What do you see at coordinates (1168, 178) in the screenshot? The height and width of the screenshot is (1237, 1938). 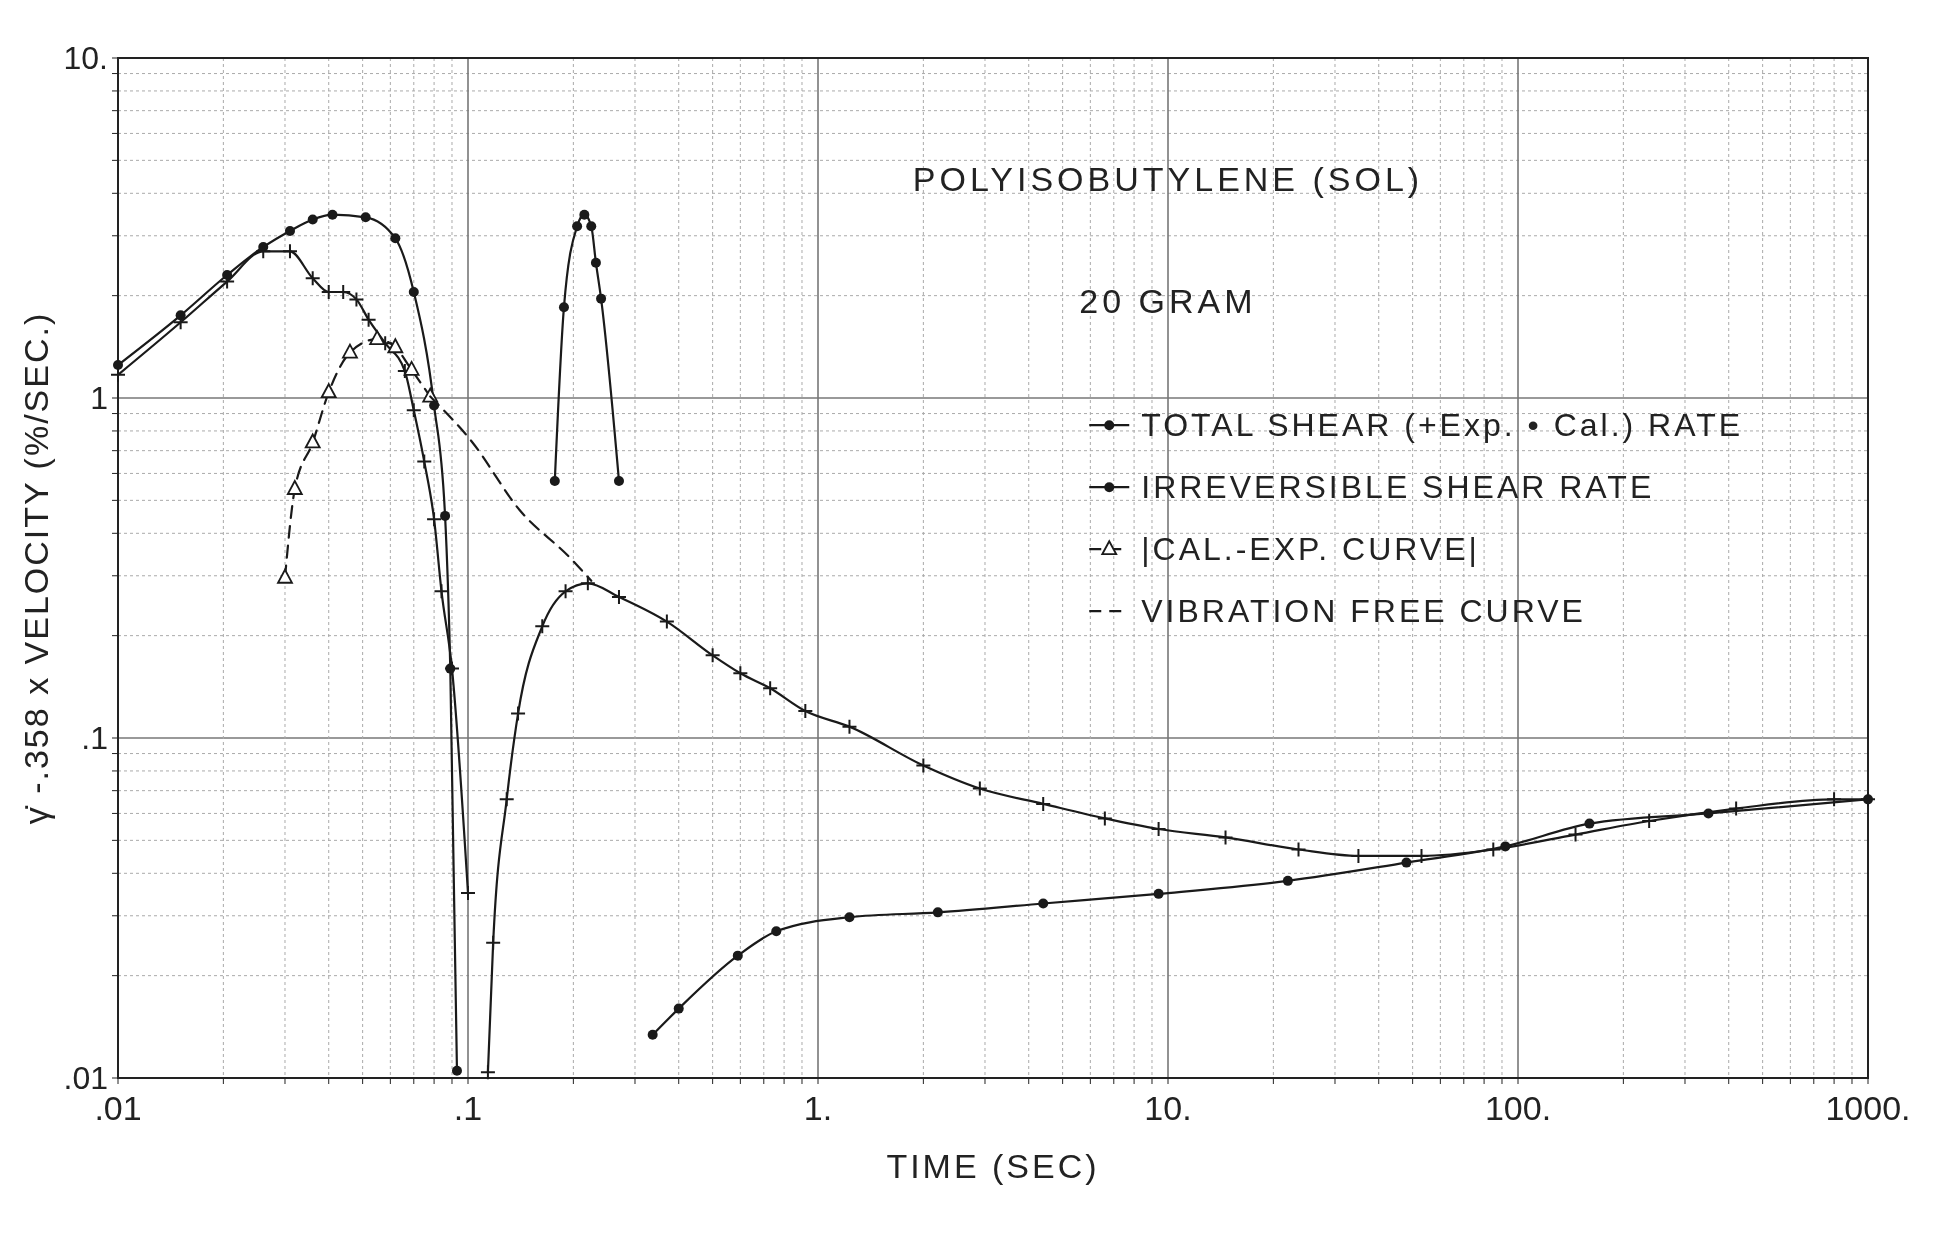 I see `text: POLYISOBUTYLENE (SOL)` at bounding box center [1168, 178].